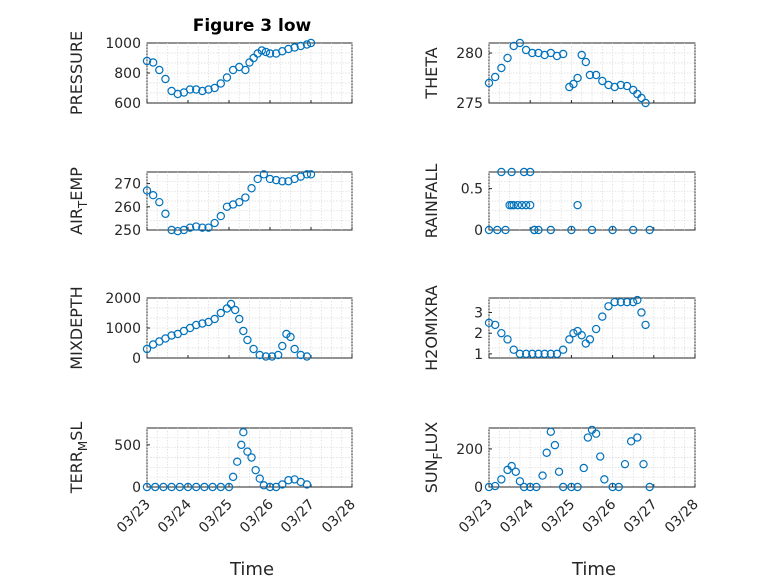 The height and width of the screenshot is (583, 778). I want to click on figure-title: Figure 3 low, so click(252, 26).